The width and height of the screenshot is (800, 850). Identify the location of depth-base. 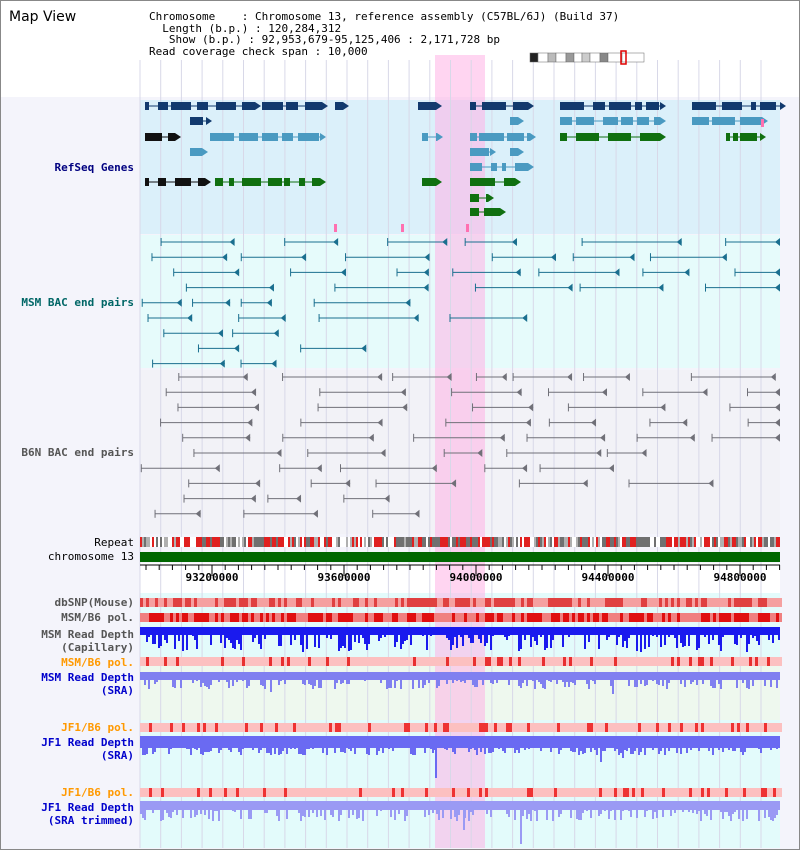
(460, 676).